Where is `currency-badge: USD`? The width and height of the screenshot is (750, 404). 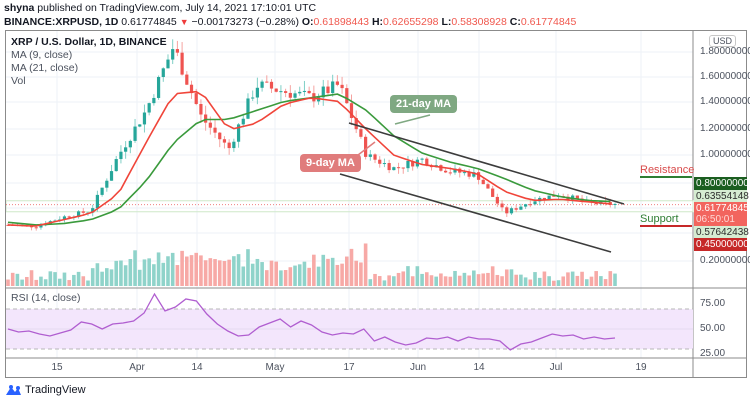
currency-badge: USD is located at coordinates (723, 41).